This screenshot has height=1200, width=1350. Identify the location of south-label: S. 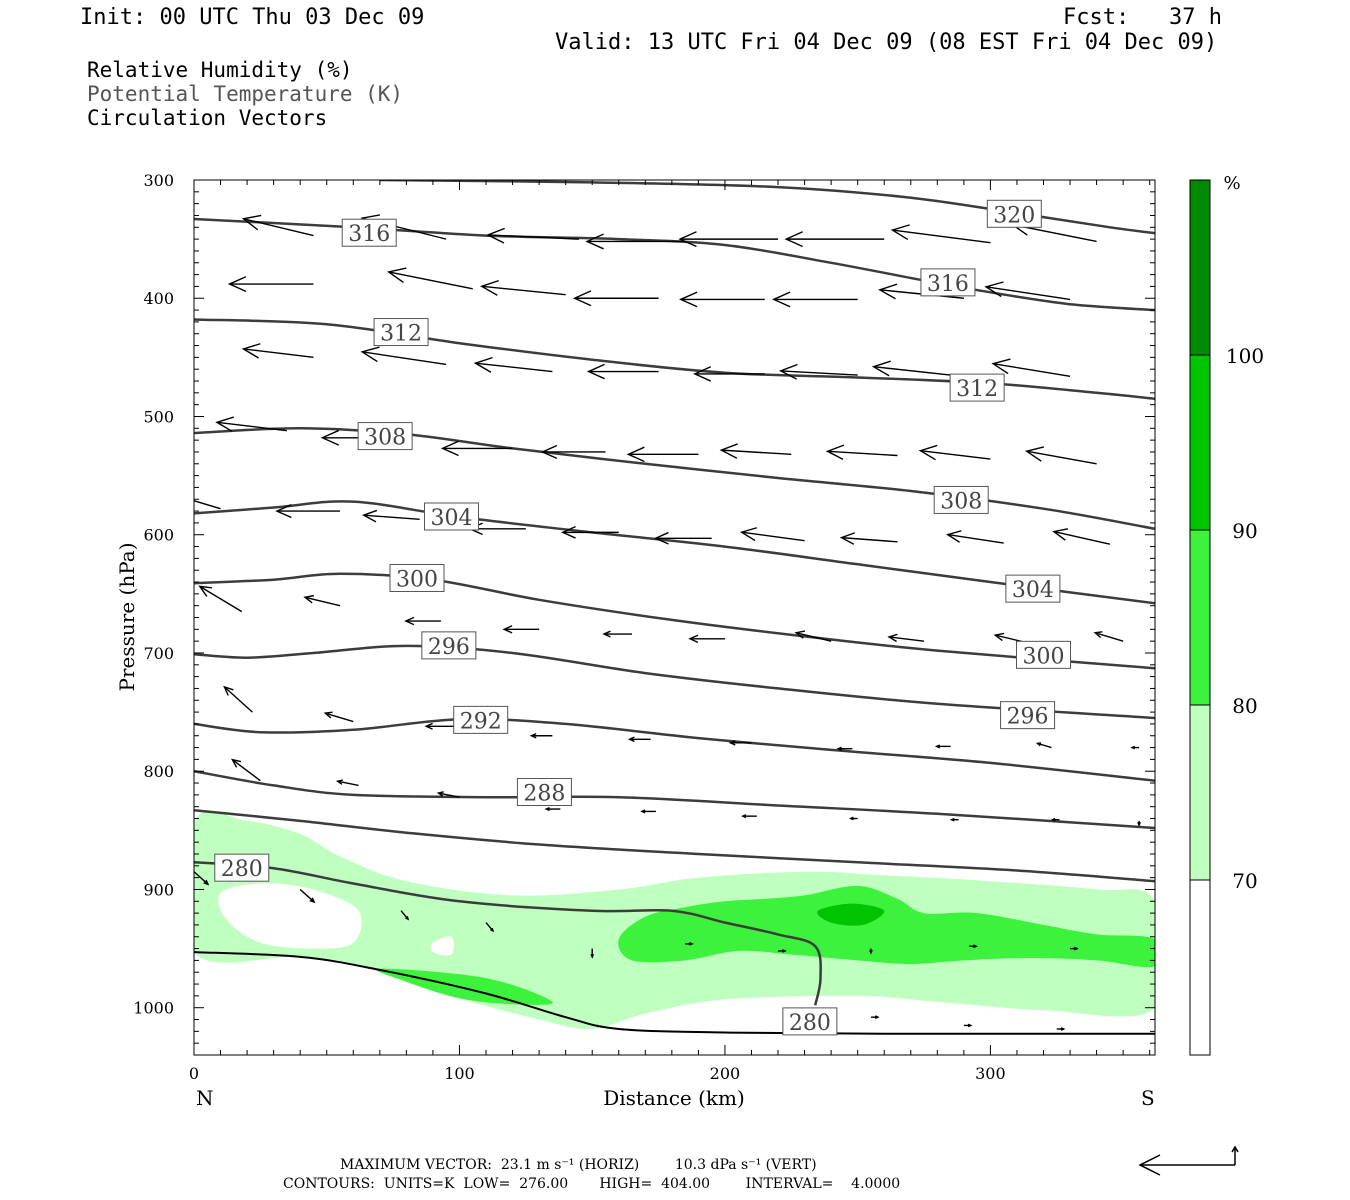
(1148, 1098).